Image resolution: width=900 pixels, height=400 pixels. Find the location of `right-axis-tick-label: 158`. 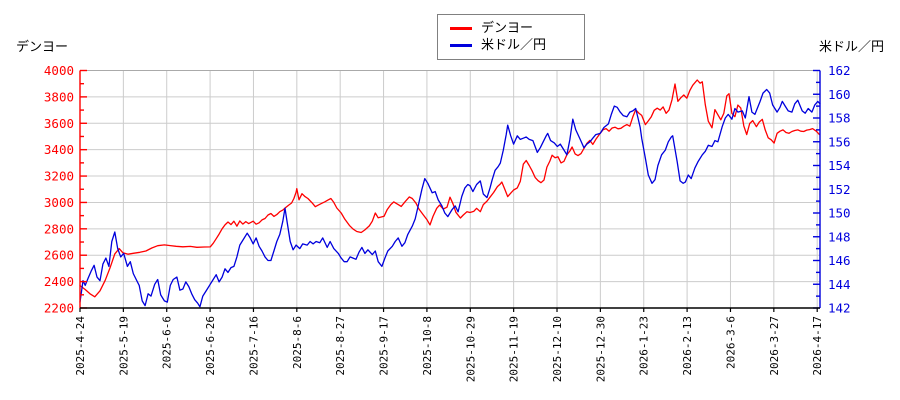

right-axis-tick-label: 158 is located at coordinates (839, 118).